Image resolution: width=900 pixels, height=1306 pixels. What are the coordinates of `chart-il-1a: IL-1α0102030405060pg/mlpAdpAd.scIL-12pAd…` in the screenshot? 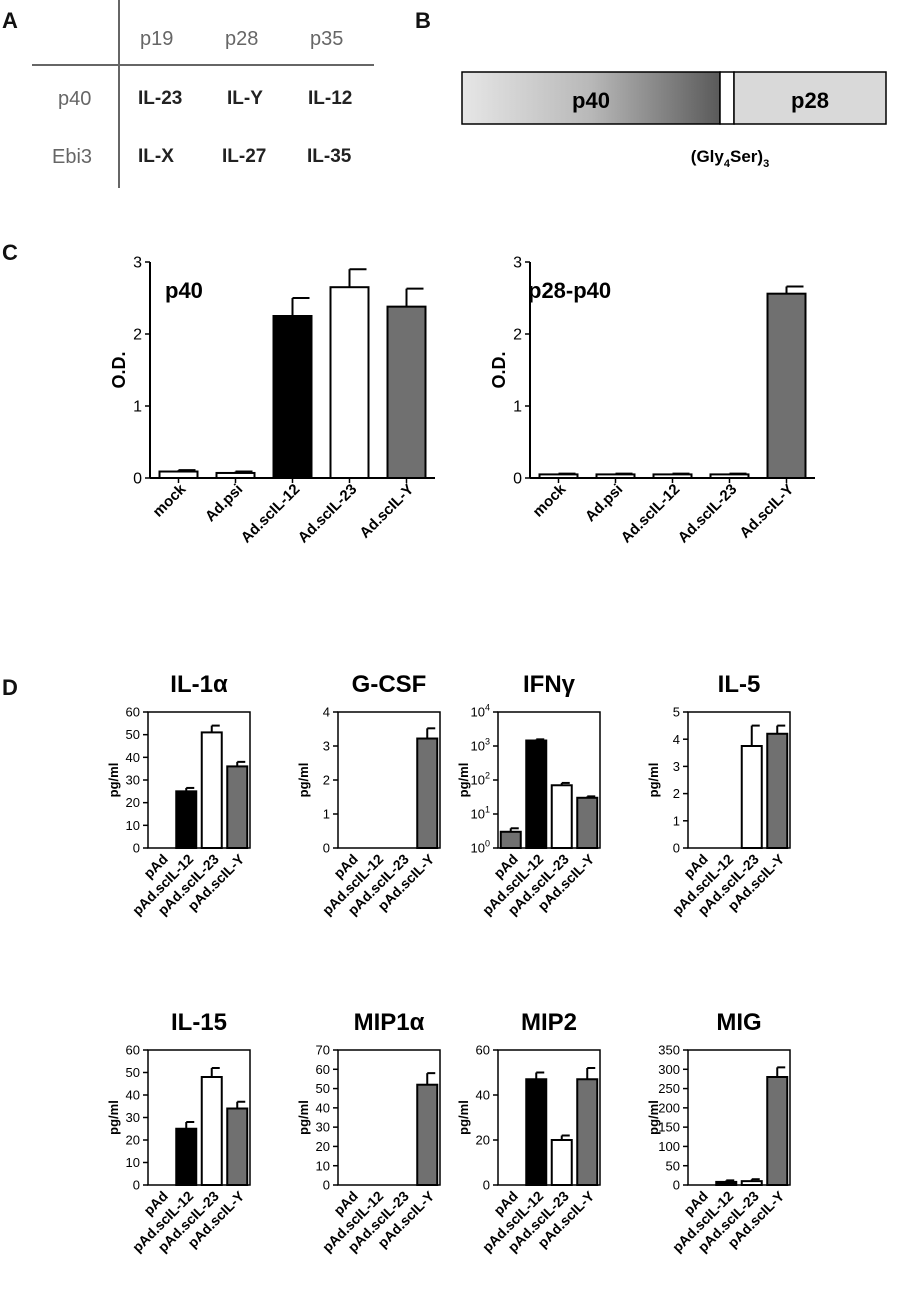 It's located at (178, 794).